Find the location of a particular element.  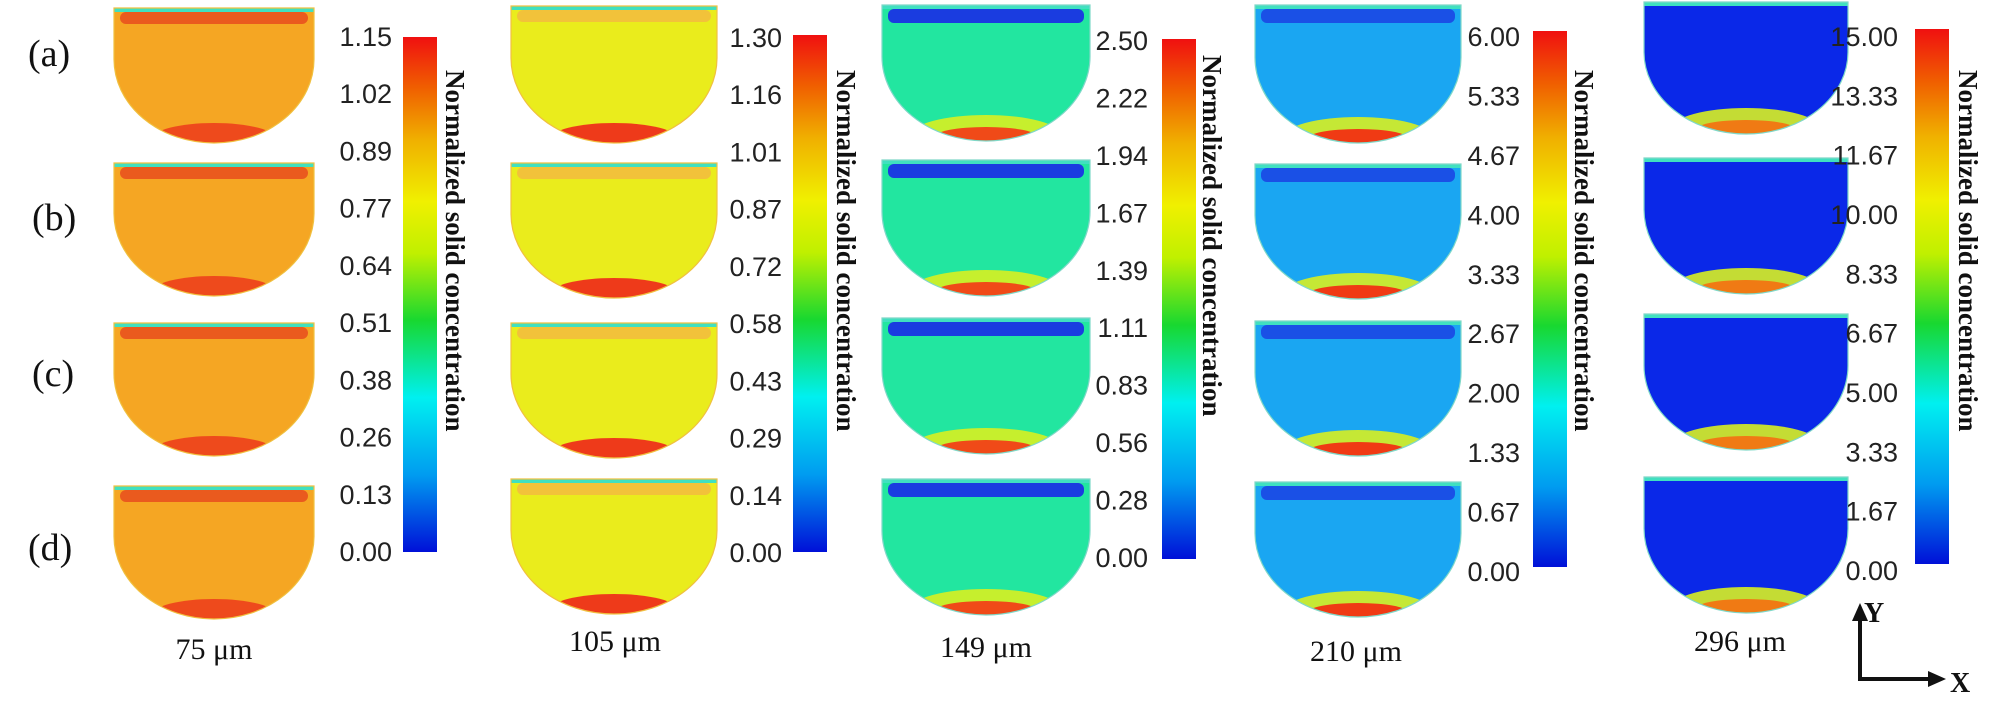

colorbar-title-105um: Normalized solid concentration is located at coordinates (846, 250).